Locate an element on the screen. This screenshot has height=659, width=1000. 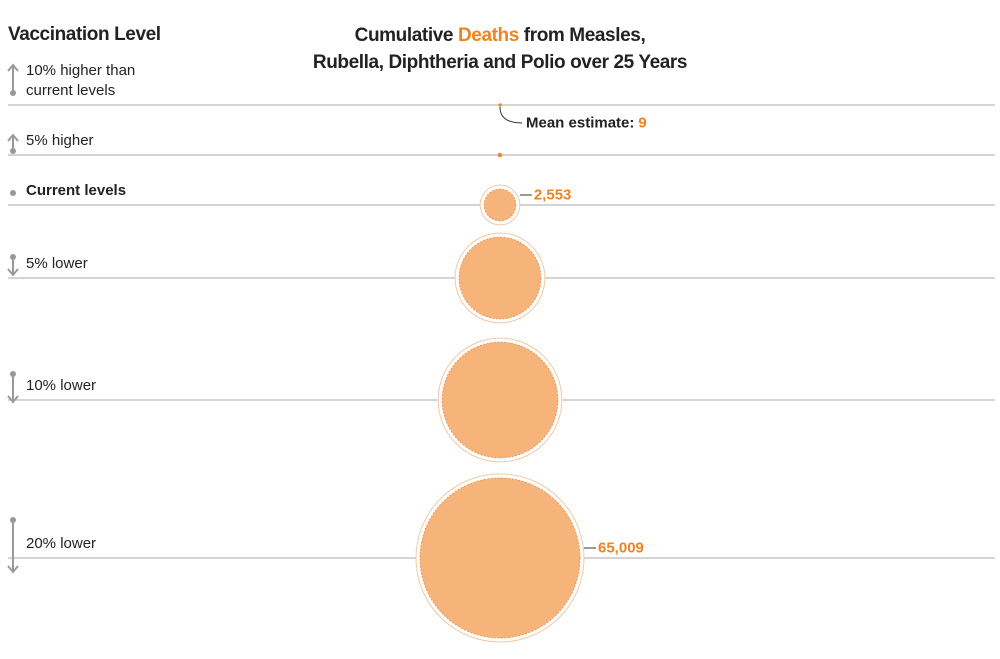
annotation: Mean estimate: 9 is located at coordinates (586, 123).